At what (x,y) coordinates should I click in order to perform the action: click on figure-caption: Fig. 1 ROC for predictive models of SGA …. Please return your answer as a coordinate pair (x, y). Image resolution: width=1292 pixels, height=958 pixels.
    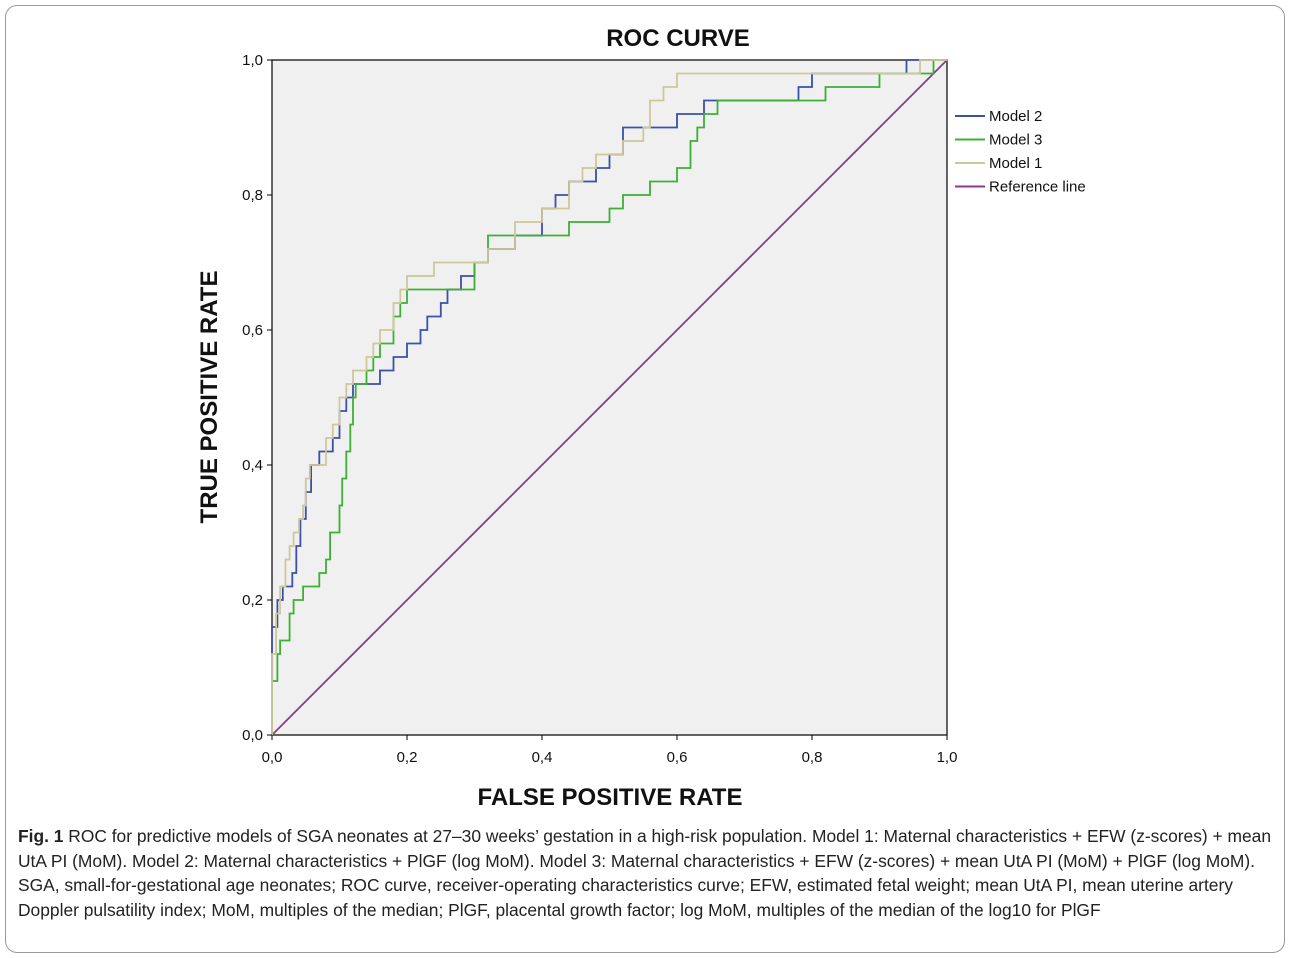
    Looking at the image, I should click on (649, 873).